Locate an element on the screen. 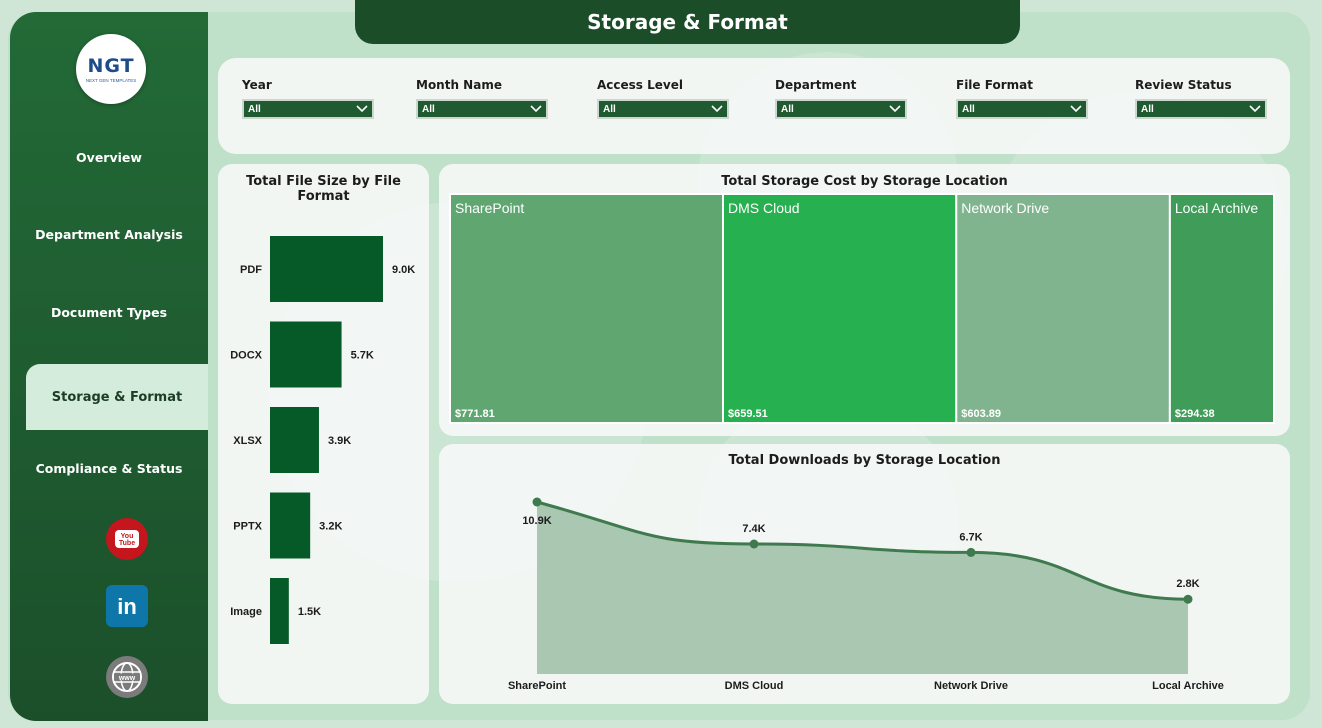 The height and width of the screenshot is (728, 1322). nav-item-label: Storage & Format is located at coordinates (117, 397).